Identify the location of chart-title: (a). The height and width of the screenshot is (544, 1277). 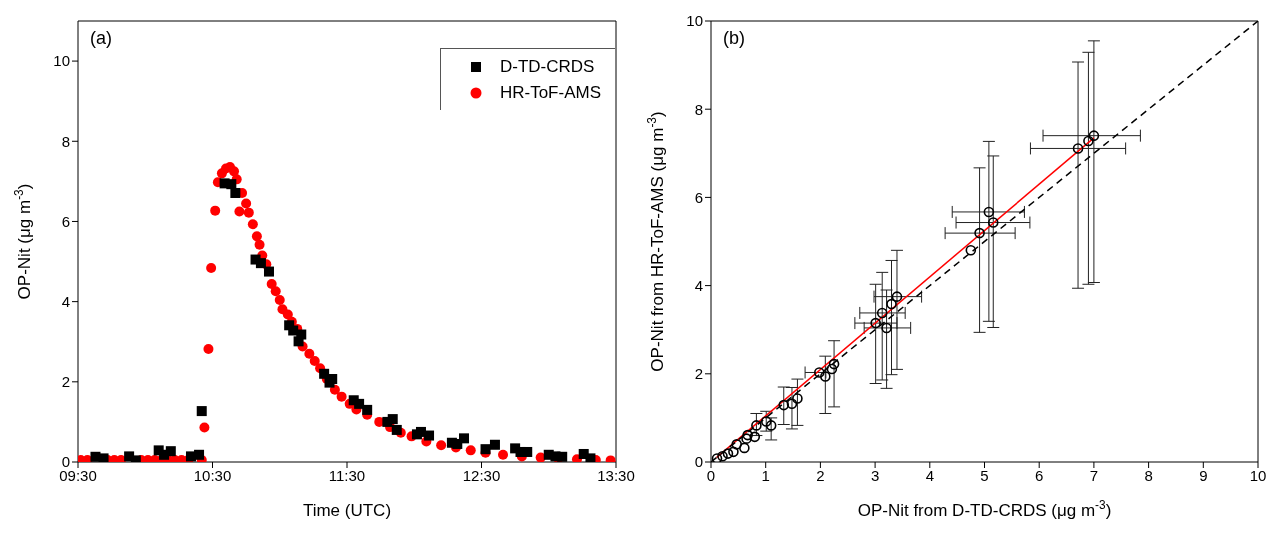
(101, 38).